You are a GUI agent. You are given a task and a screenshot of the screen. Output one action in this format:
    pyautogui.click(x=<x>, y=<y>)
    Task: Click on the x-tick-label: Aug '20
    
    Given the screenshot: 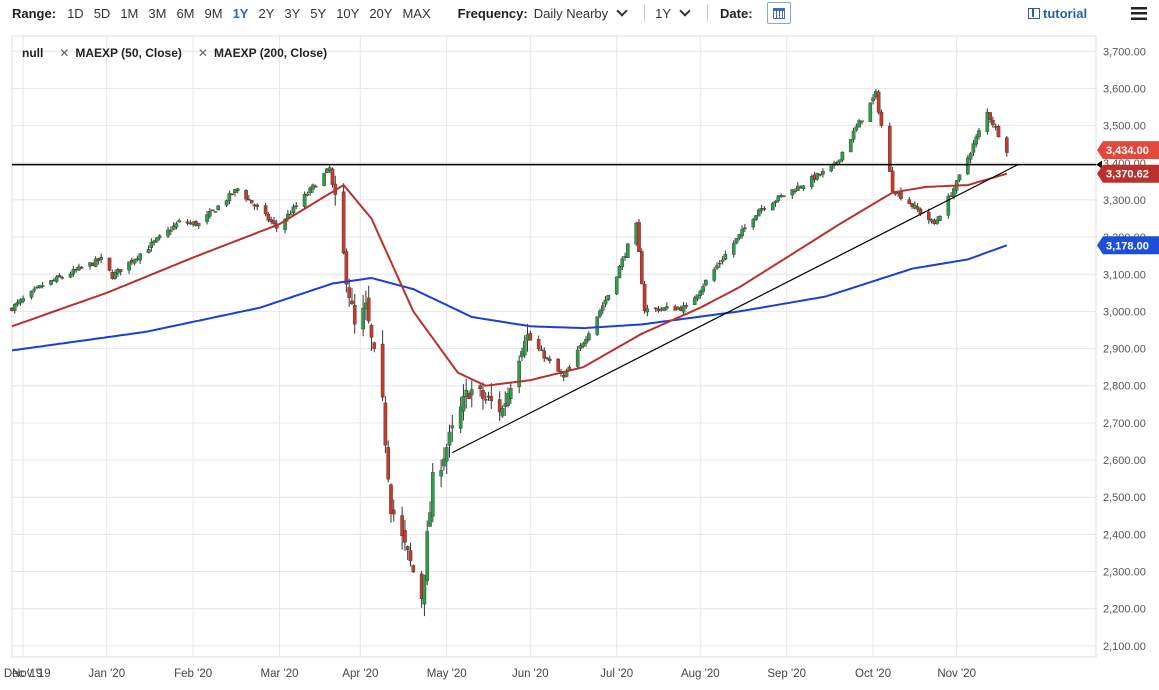 What is the action you would take?
    pyautogui.click(x=700, y=674)
    